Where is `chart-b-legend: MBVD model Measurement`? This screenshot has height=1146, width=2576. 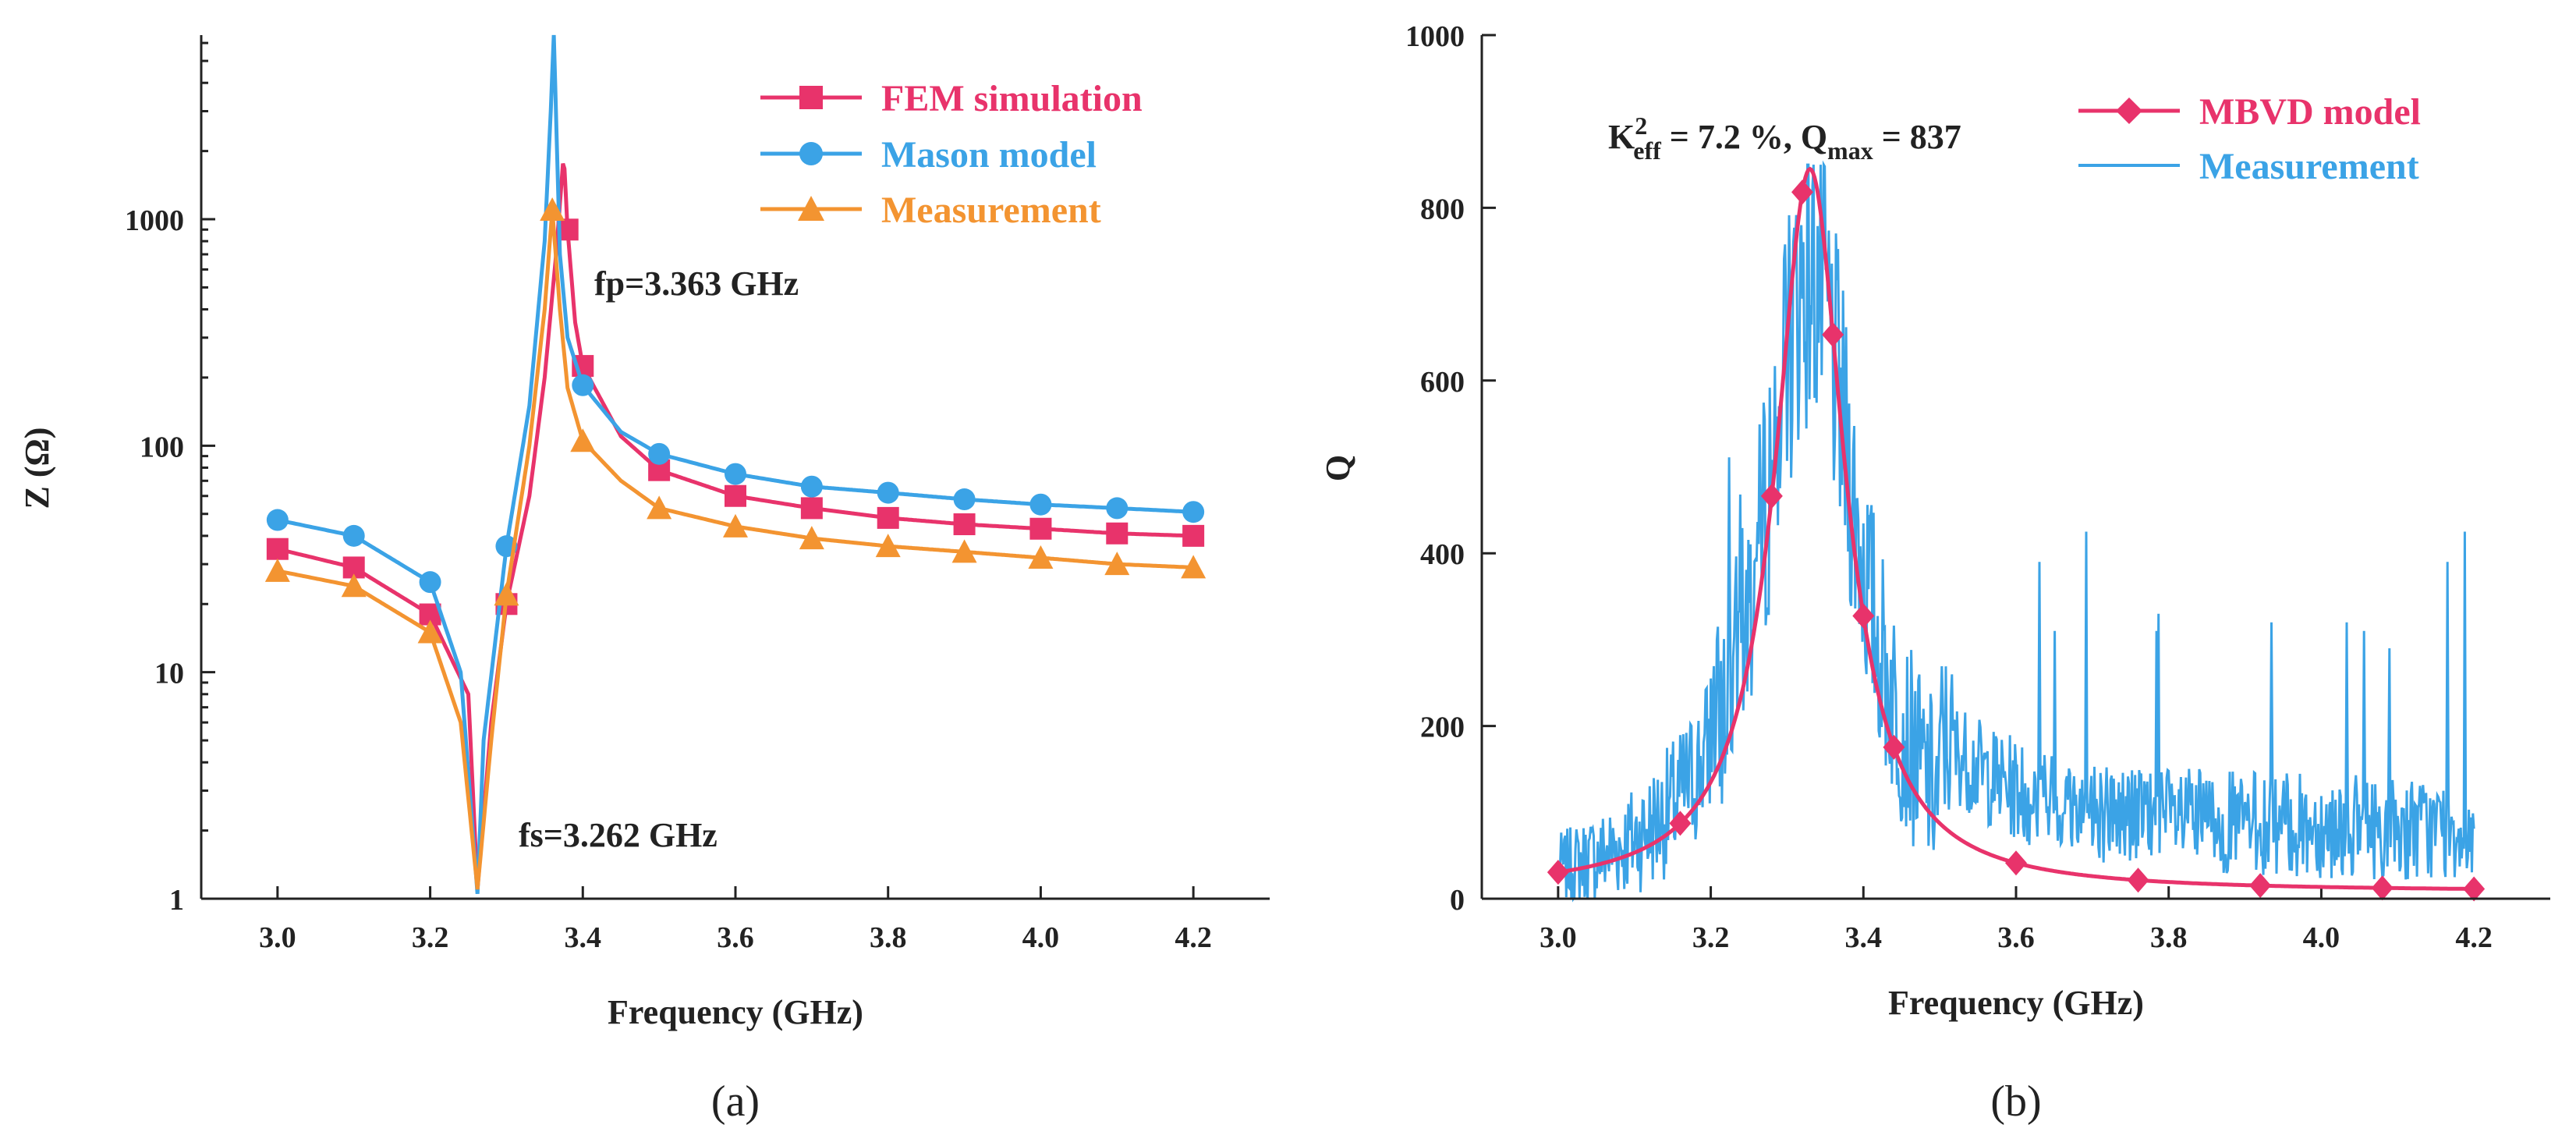 chart-b-legend: MBVD model Measurement is located at coordinates (2249, 139).